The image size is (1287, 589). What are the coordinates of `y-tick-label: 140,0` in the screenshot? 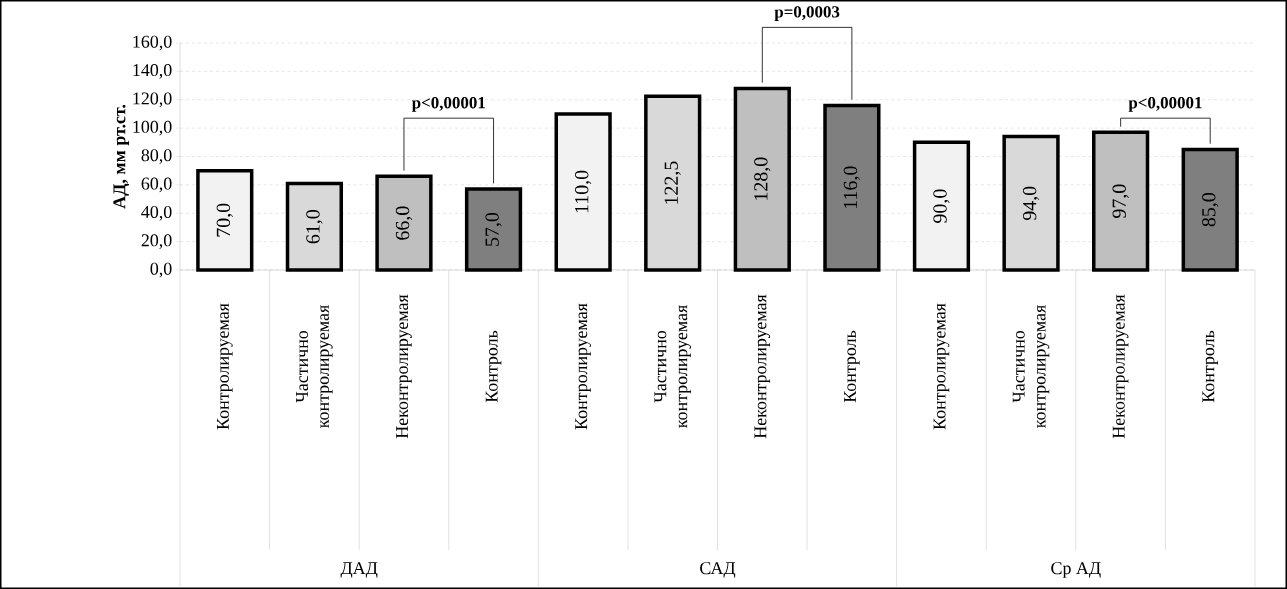 It's located at (152, 71).